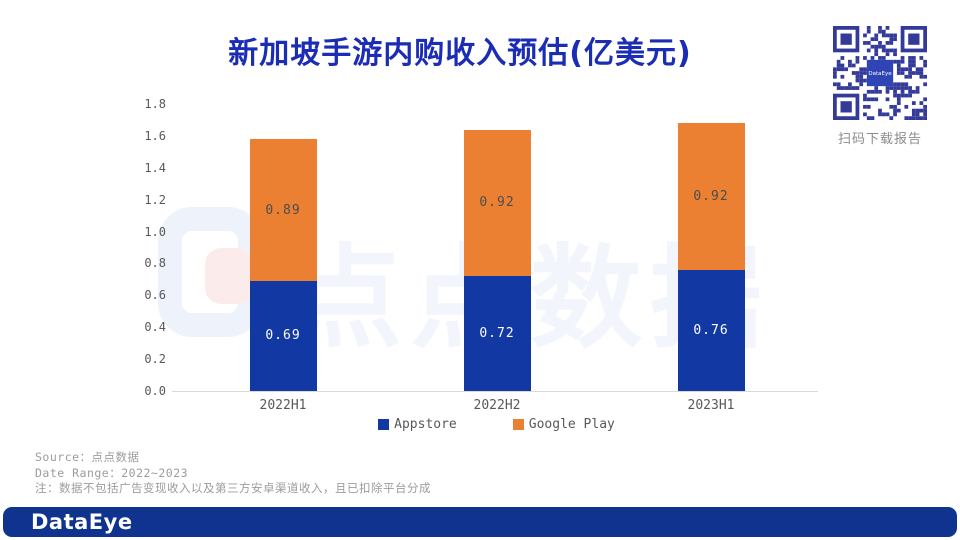 The image size is (960, 540). What do you see at coordinates (87, 457) in the screenshot?
I see `footnote-source: Source：点点数据` at bounding box center [87, 457].